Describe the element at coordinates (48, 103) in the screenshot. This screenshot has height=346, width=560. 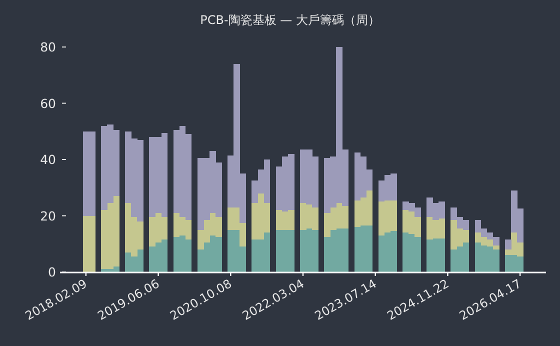
I see `y-tick-label: 60` at that location.